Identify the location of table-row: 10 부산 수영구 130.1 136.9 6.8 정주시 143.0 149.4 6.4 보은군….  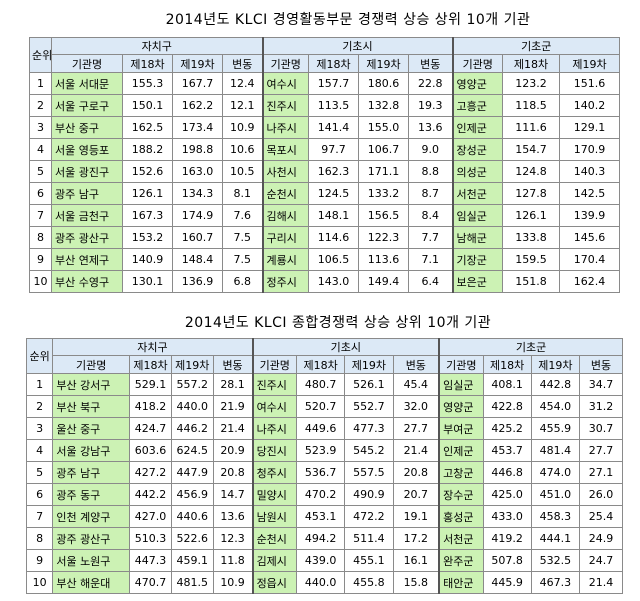
(325, 281).